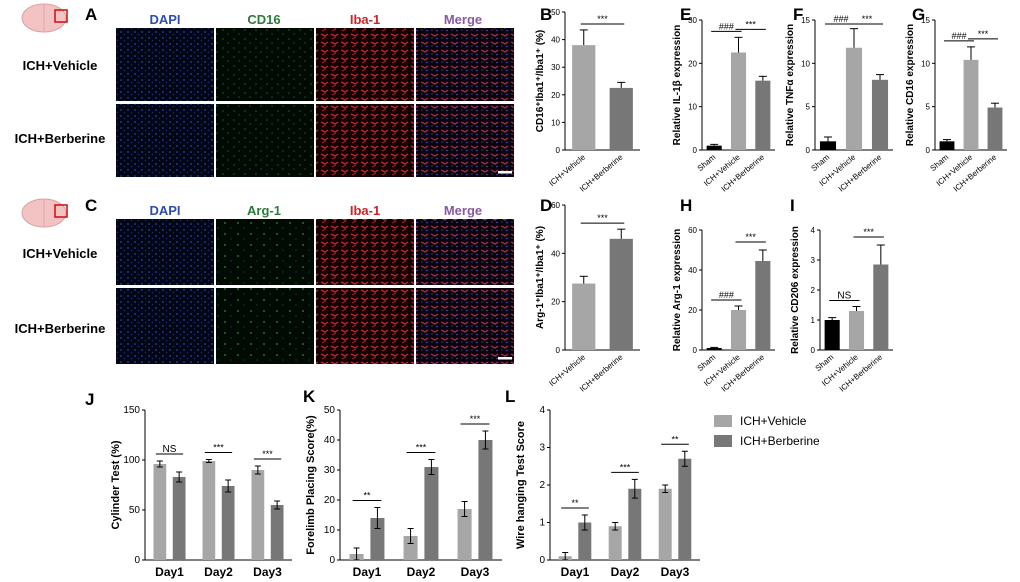 Image resolution: width=1020 pixels, height=582 pixels. What do you see at coordinates (367, 572) in the screenshot?
I see `x-tick-label-k: Day1` at bounding box center [367, 572].